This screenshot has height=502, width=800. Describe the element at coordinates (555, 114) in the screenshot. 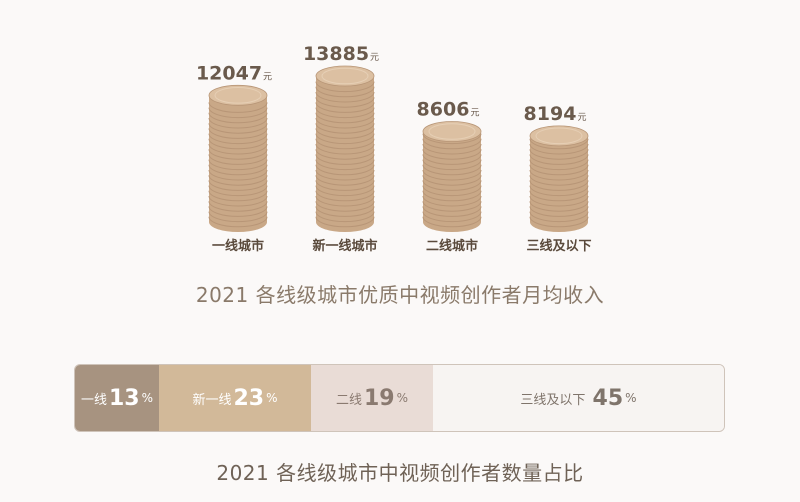

I see `value-label: 8194元` at that location.